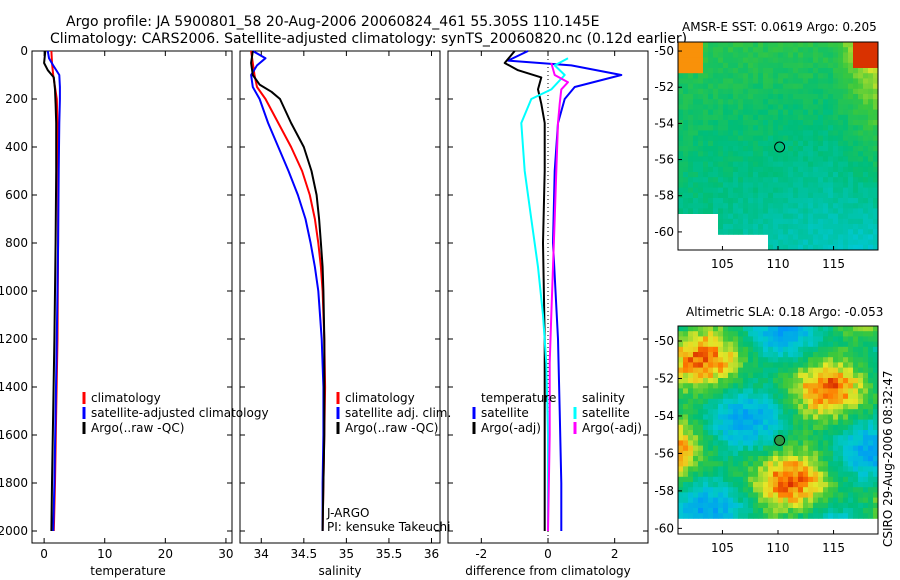 This screenshot has width=900, height=580. What do you see at coordinates (261, 554) in the screenshot?
I see `x-tick-label: 34` at bounding box center [261, 554].